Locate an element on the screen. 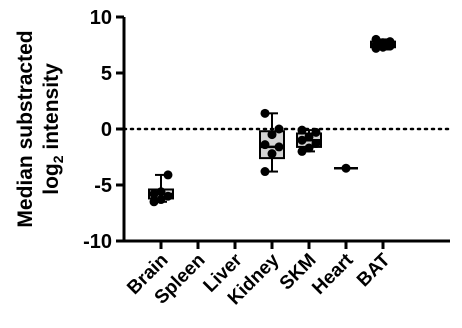 The image size is (462, 328). y-tick-label: 0 is located at coordinates (106, 130).